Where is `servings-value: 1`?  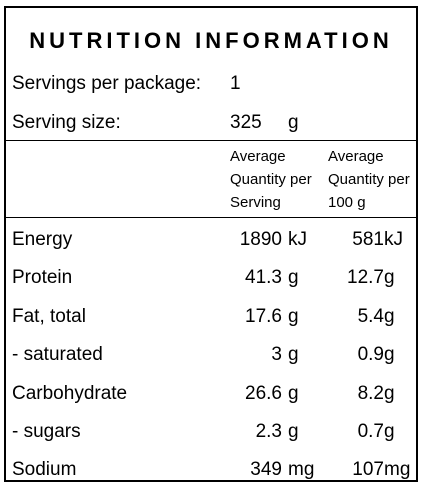
servings-value: 1 is located at coordinates (235, 83).